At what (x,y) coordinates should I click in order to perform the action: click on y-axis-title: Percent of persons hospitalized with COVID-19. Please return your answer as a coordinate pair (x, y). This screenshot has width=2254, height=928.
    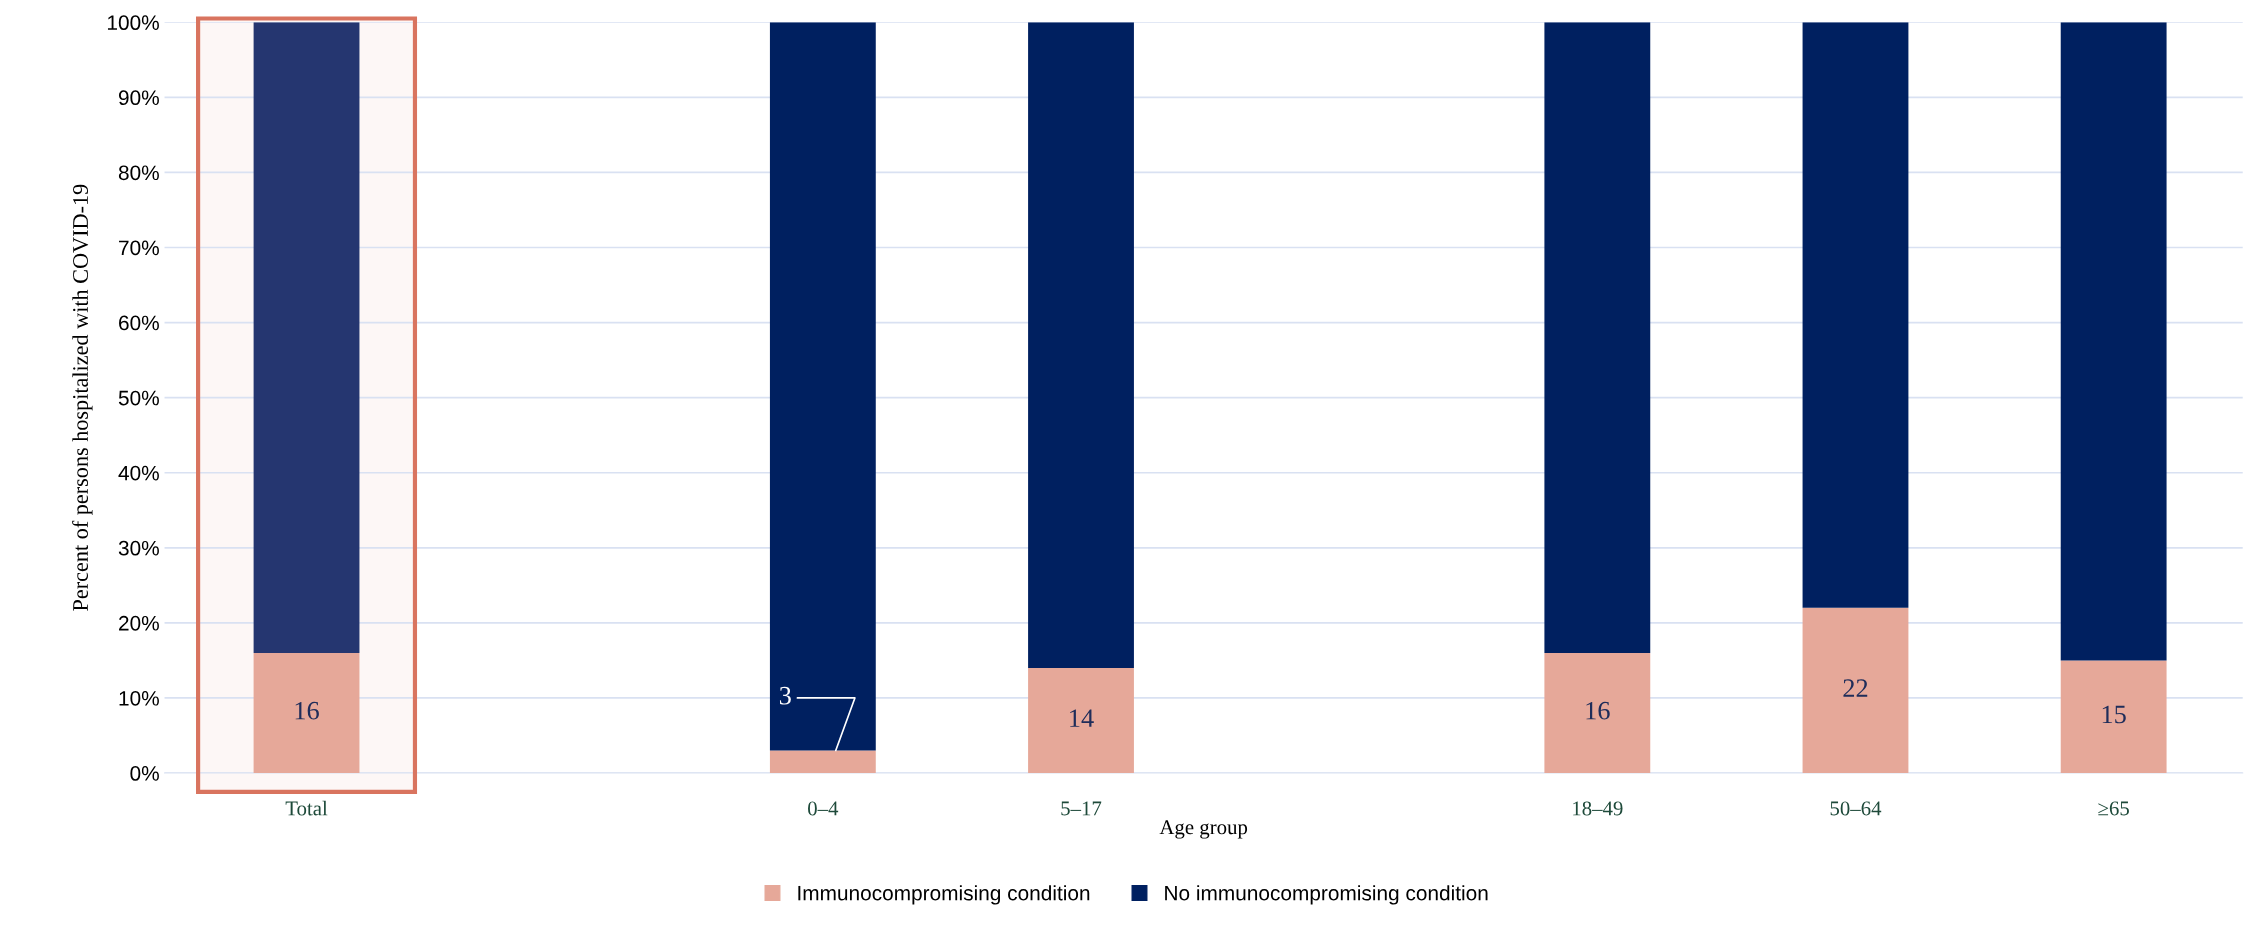
    Looking at the image, I should click on (82, 397).